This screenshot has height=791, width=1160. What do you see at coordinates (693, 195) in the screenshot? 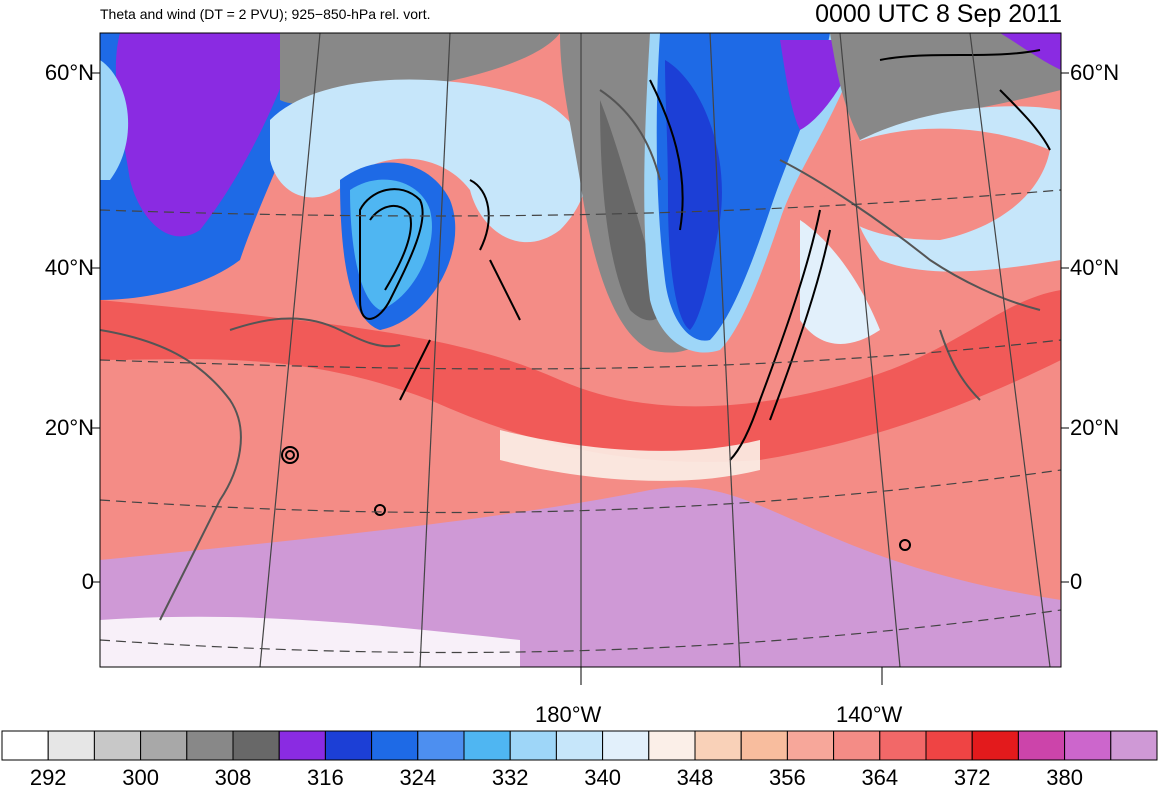
I see `eastern-trough-deep` at bounding box center [693, 195].